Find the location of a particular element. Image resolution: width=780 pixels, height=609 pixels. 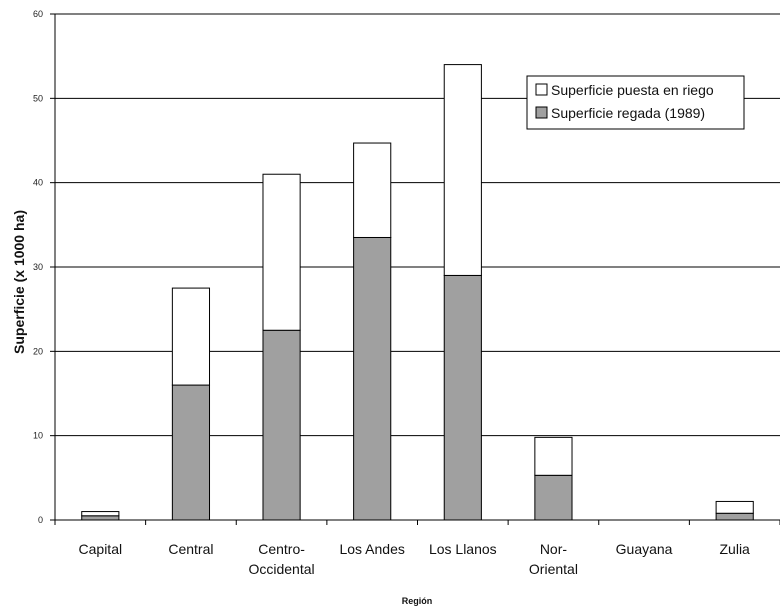

x-tick-label: Los Llanos is located at coordinates (463, 549).